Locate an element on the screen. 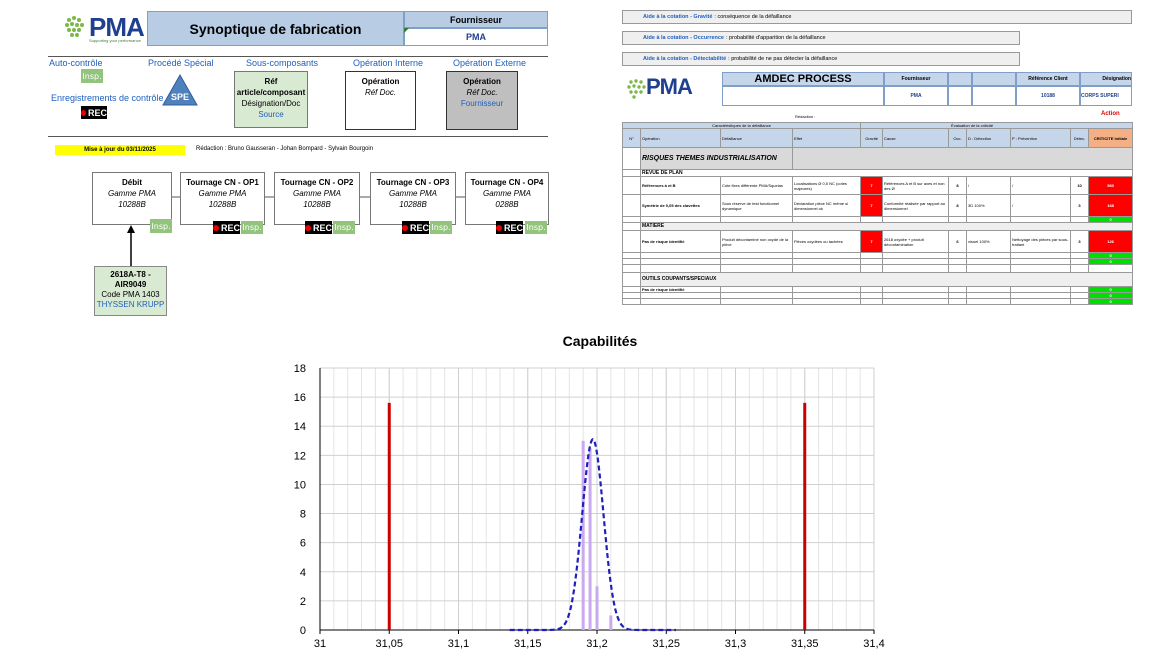 Image resolution: width=1170 pixels, height=657 pixels. table-row: MATIERE is located at coordinates (878, 226).